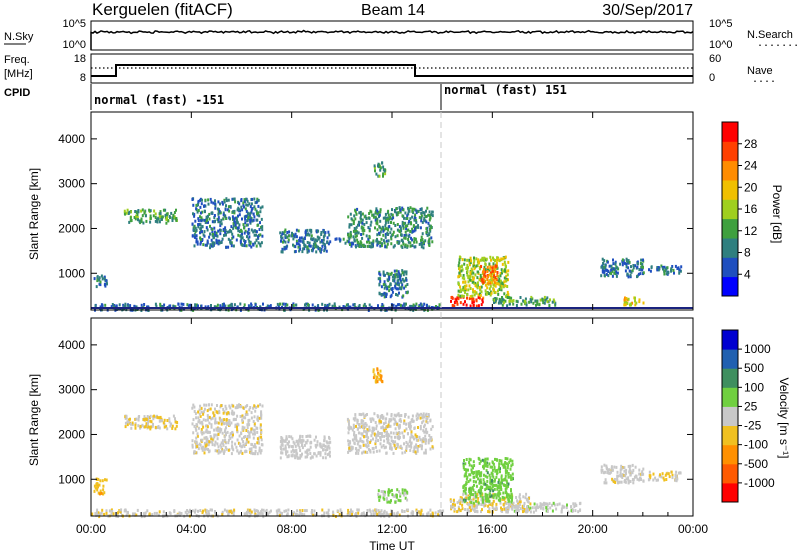 Image resolution: width=800 pixels, height=554 pixels. What do you see at coordinates (392, 39) in the screenshot?
I see `nsky-trace` at bounding box center [392, 39].